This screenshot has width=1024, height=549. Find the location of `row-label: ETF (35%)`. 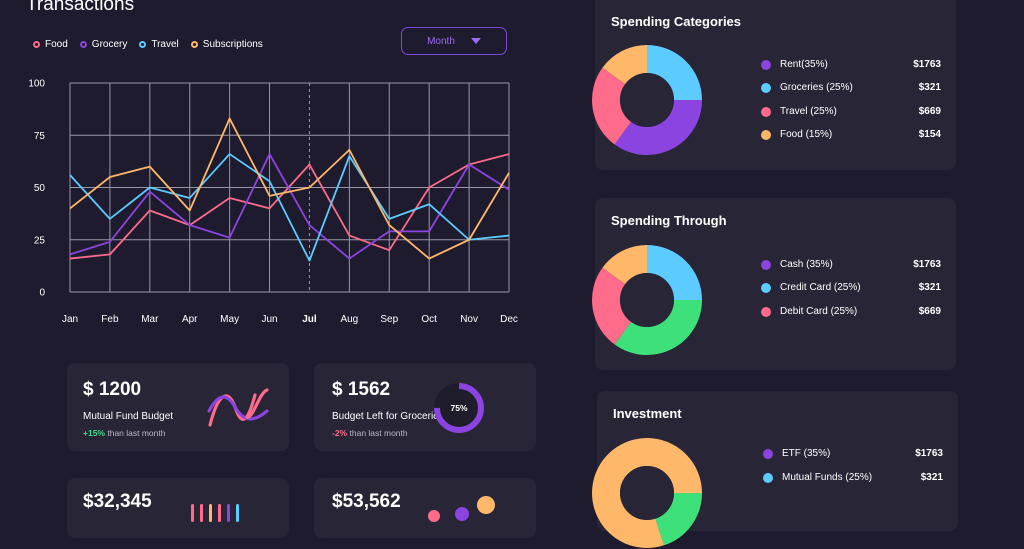

row-label: ETF (35%) is located at coordinates (806, 453).